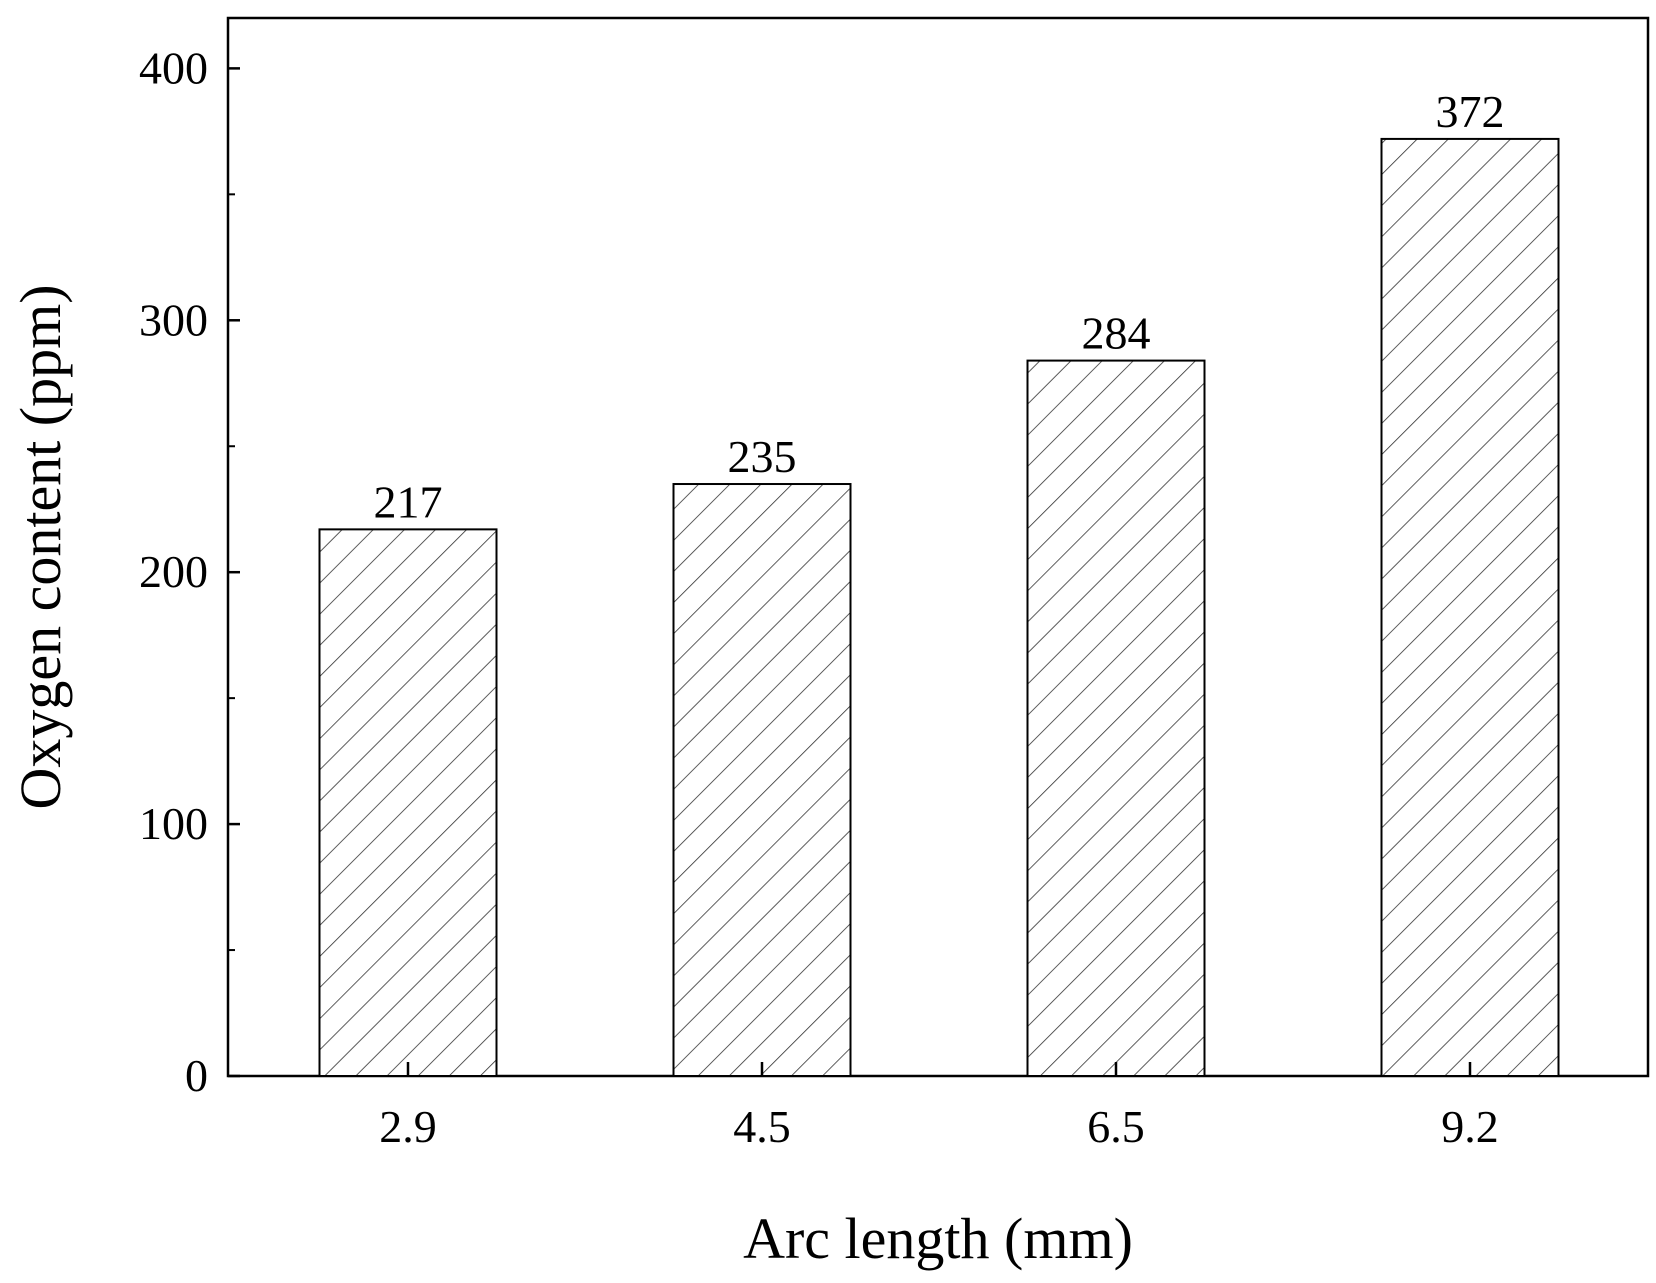  What do you see at coordinates (173, 823) in the screenshot?
I see `y-tick-label: 100` at bounding box center [173, 823].